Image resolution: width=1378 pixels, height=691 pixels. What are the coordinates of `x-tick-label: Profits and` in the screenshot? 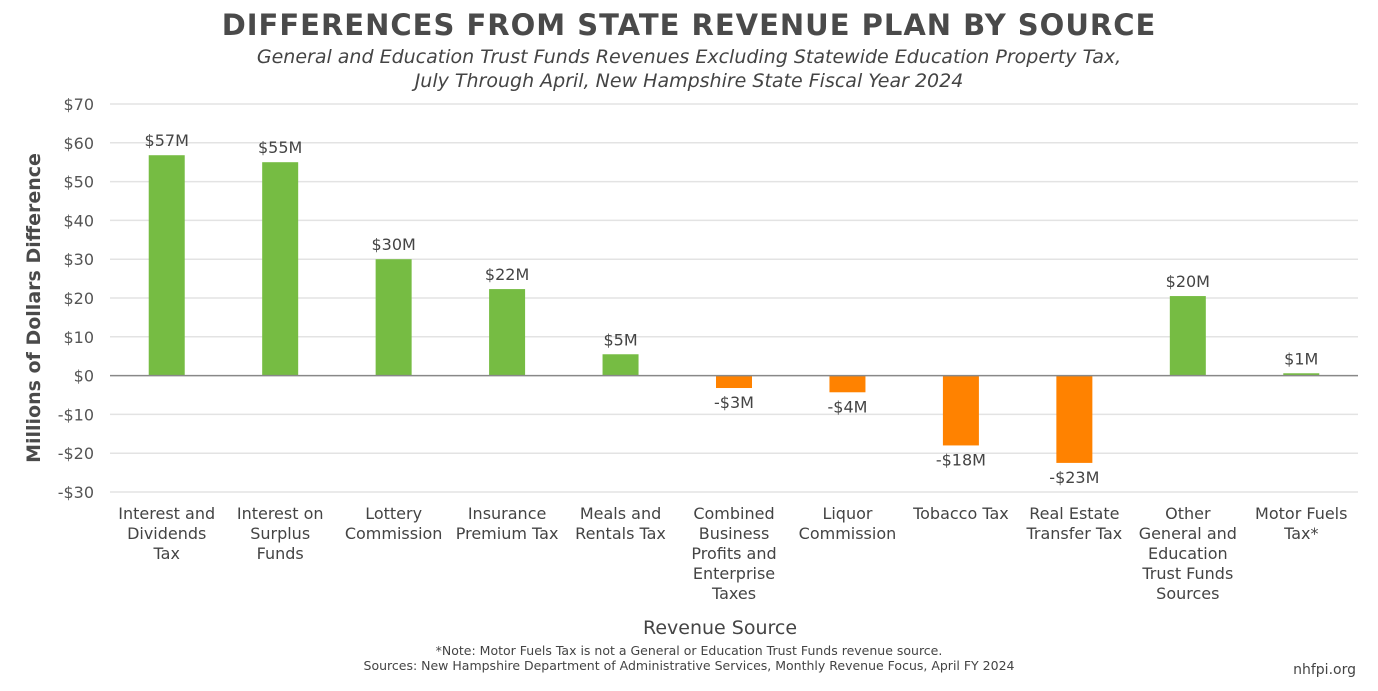 It's located at (733, 553).